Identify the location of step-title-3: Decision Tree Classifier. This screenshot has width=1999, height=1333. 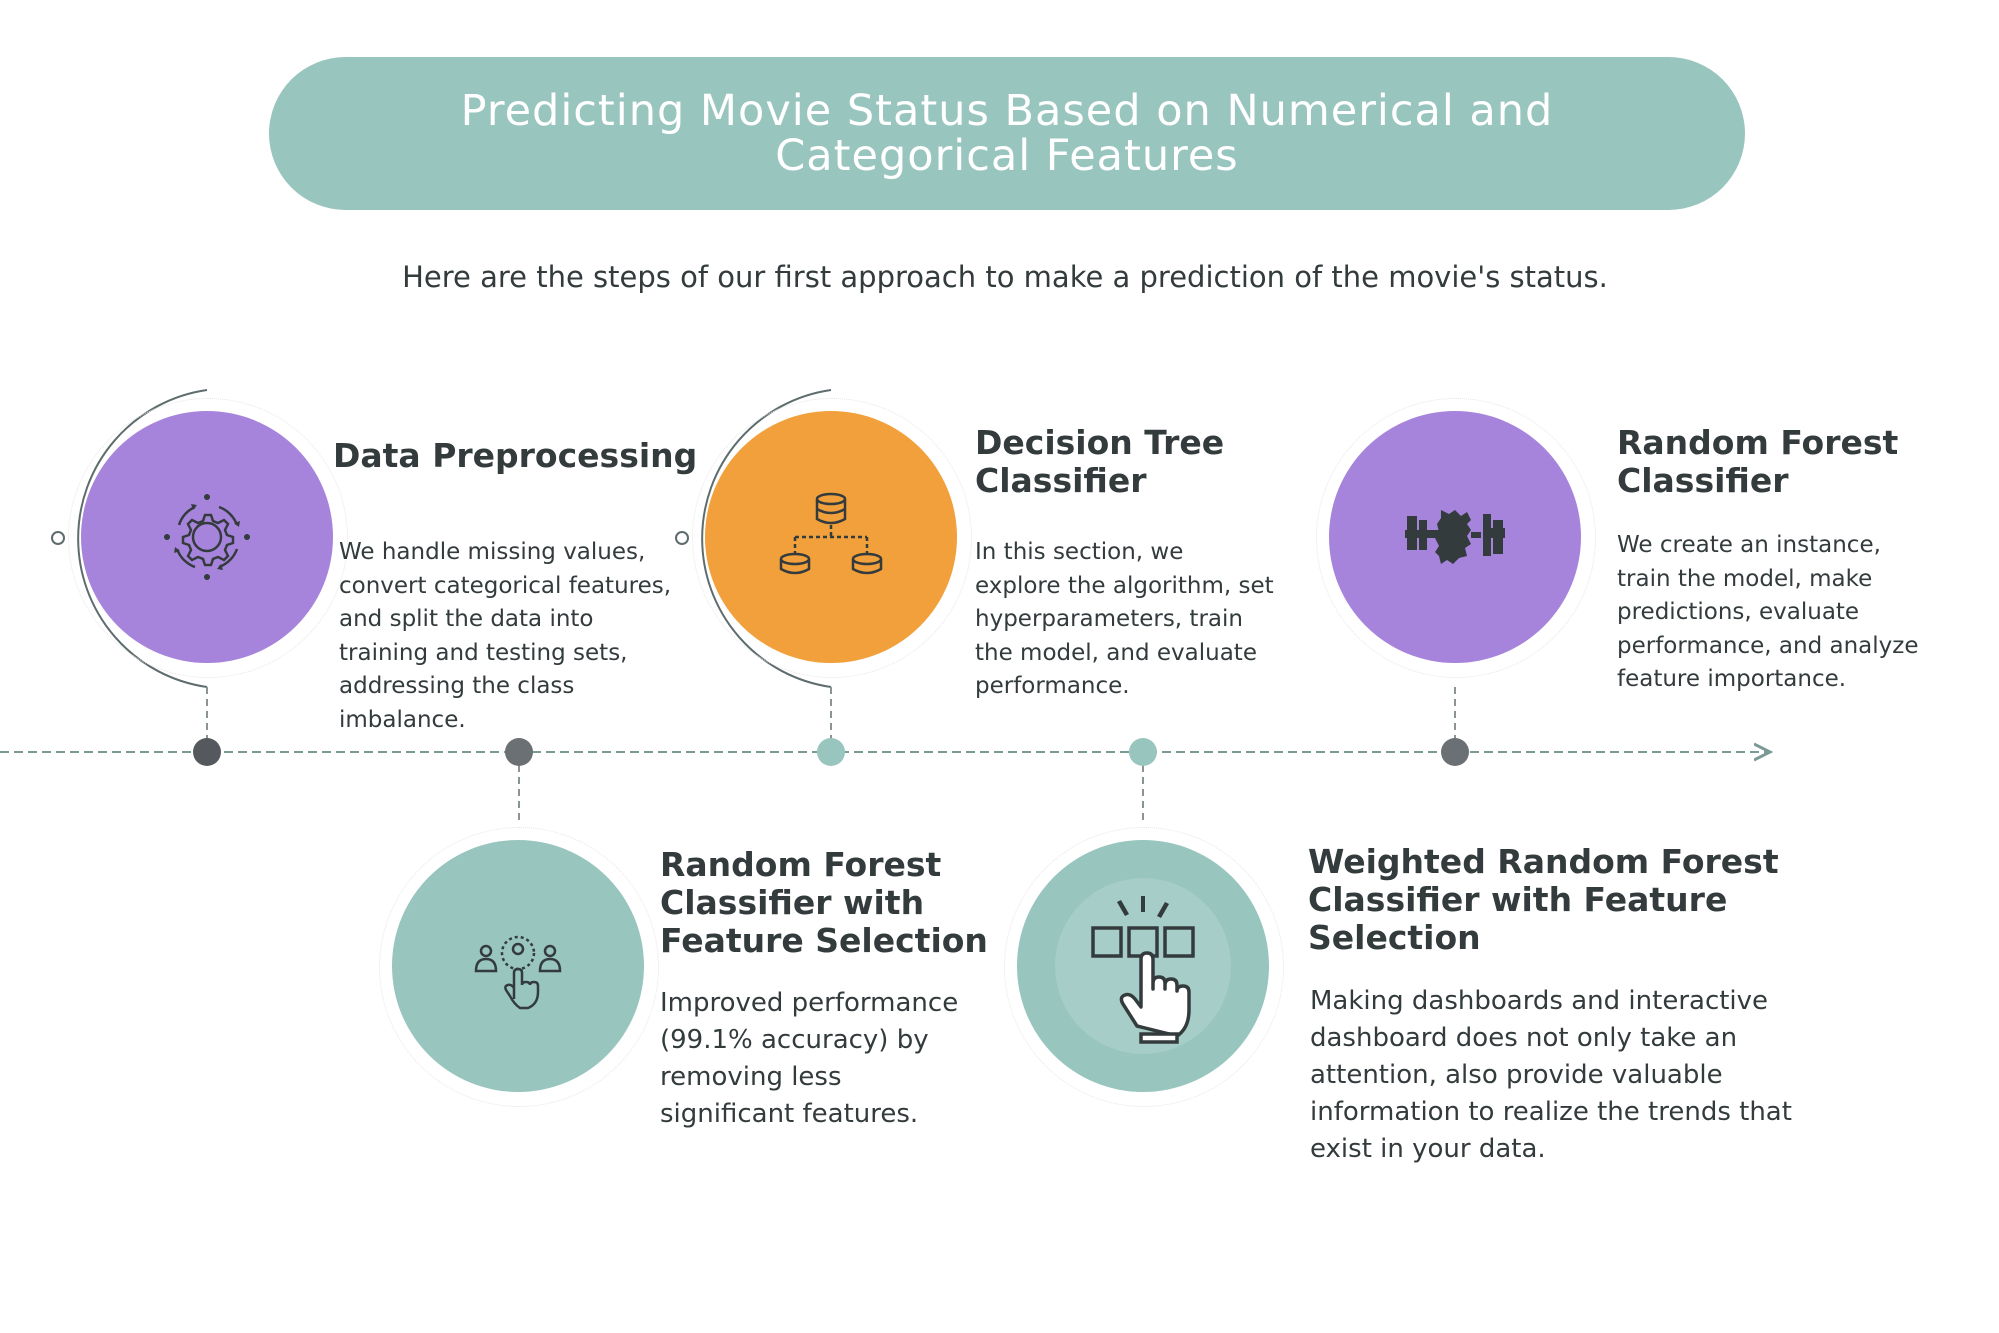
(1100, 461).